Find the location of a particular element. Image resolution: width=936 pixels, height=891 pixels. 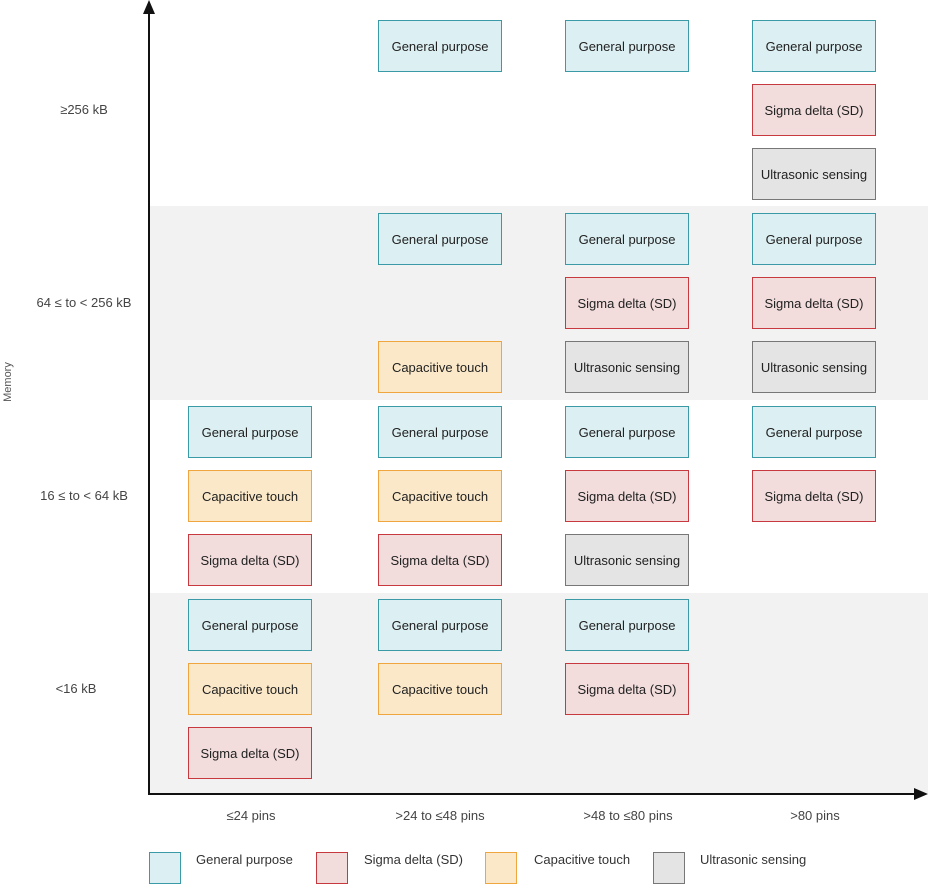

cell-64-256kb-80-general-purpose: General purpose is located at coordinates (814, 239).